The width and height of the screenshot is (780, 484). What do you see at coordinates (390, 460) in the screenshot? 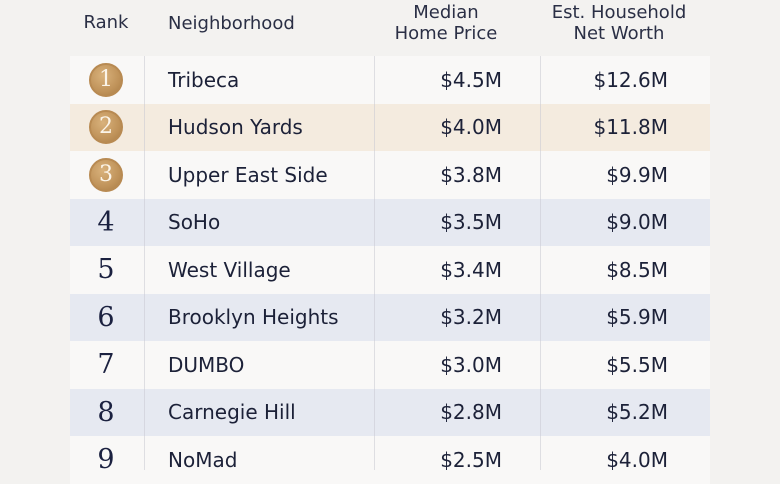
I see `table-row: 9 NoMad $2.5M $4.0M` at bounding box center [390, 460].